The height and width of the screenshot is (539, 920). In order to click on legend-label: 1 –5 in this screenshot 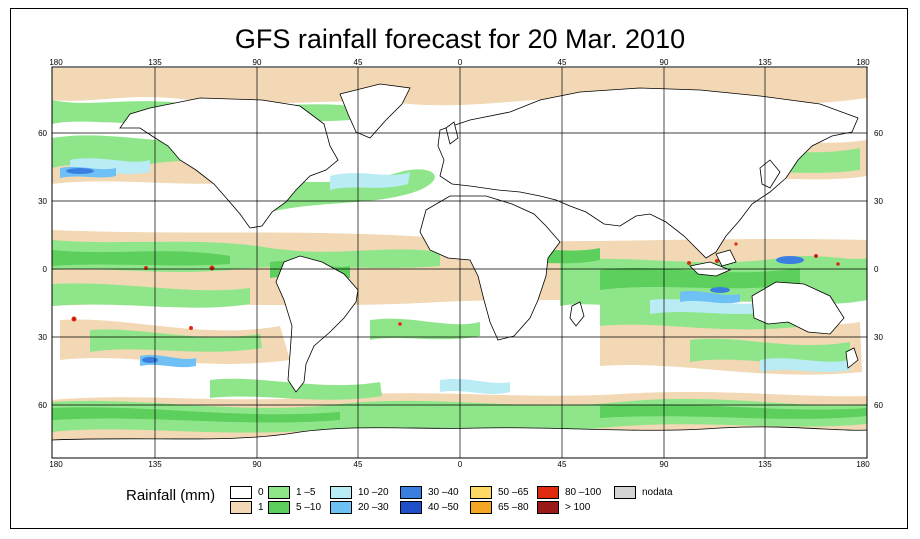, I will do `click(306, 492)`.